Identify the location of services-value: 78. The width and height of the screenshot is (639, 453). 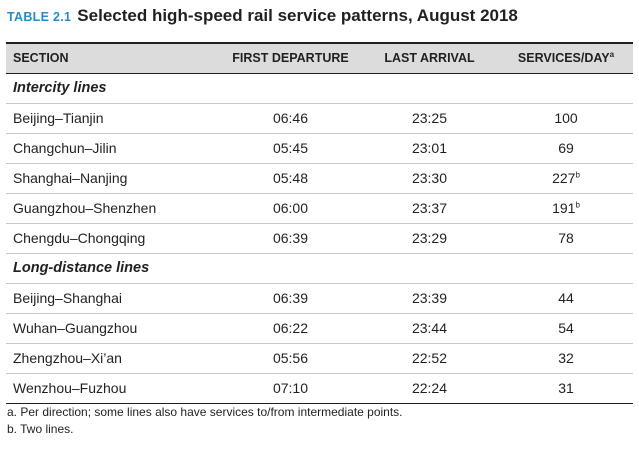
(566, 238).